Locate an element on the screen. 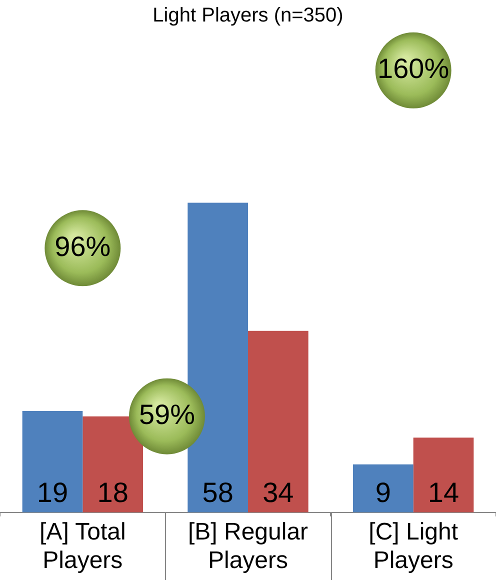 The width and height of the screenshot is (496, 580). x-tick-label: [A] Total Players is located at coordinates (83, 546).